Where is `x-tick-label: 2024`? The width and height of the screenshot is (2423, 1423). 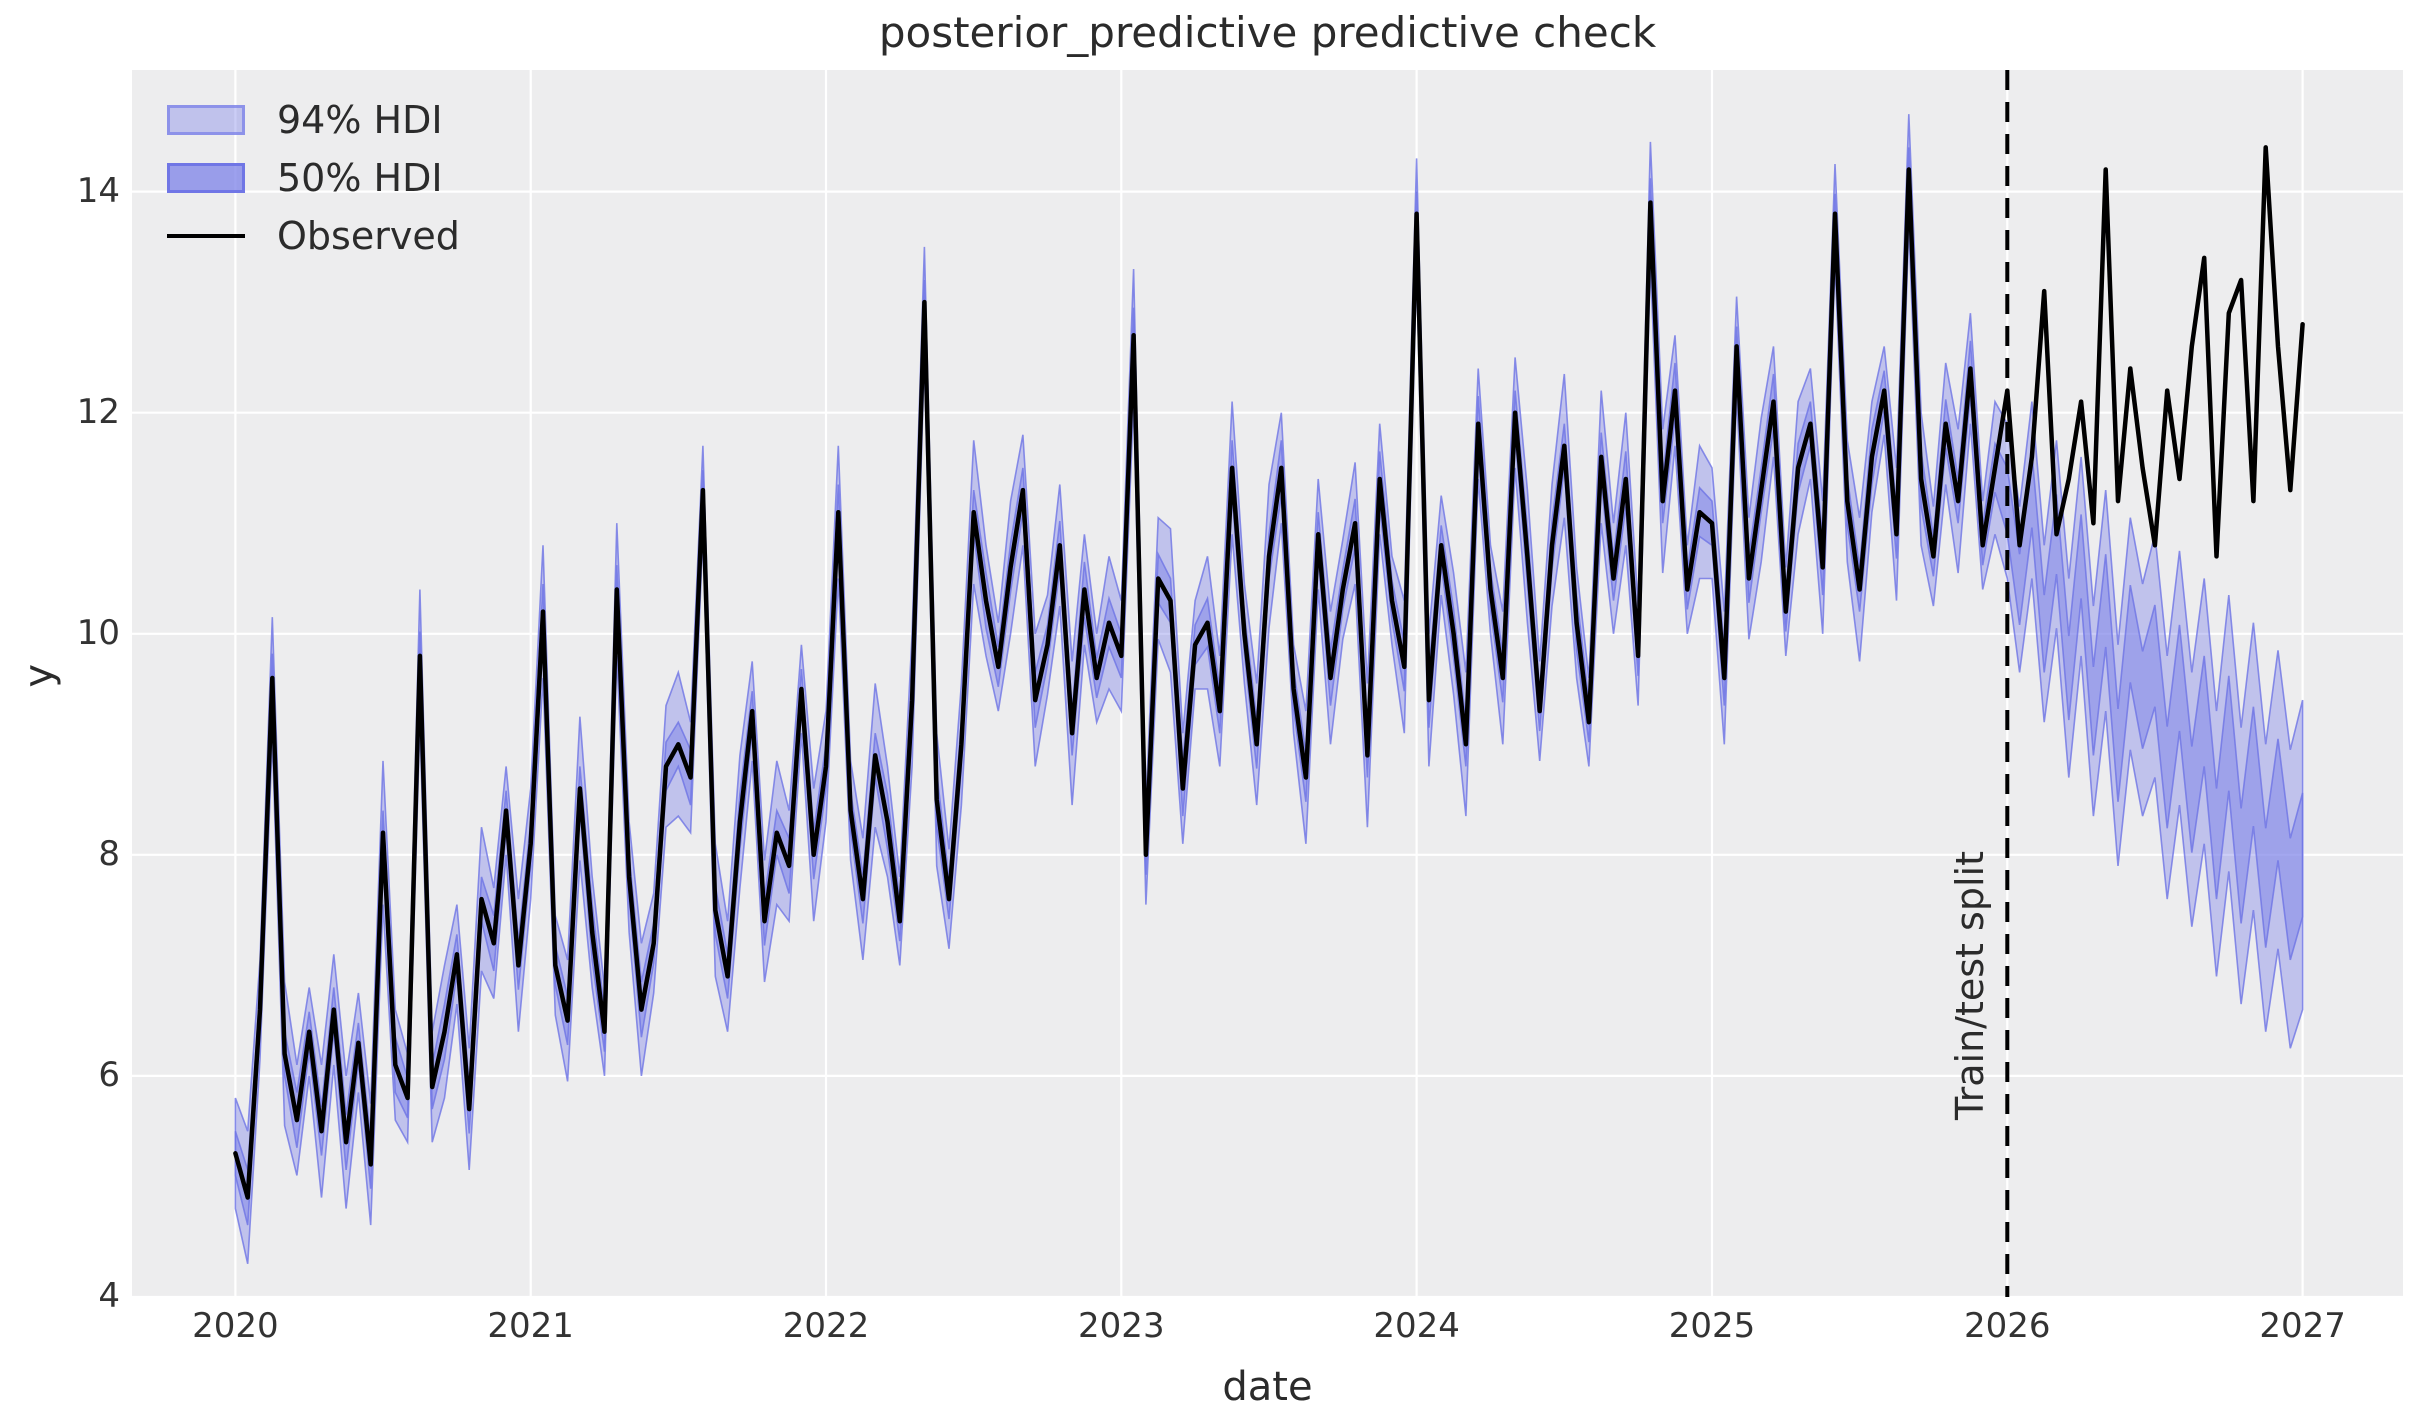
x-tick-label: 2024 is located at coordinates (1416, 1326).